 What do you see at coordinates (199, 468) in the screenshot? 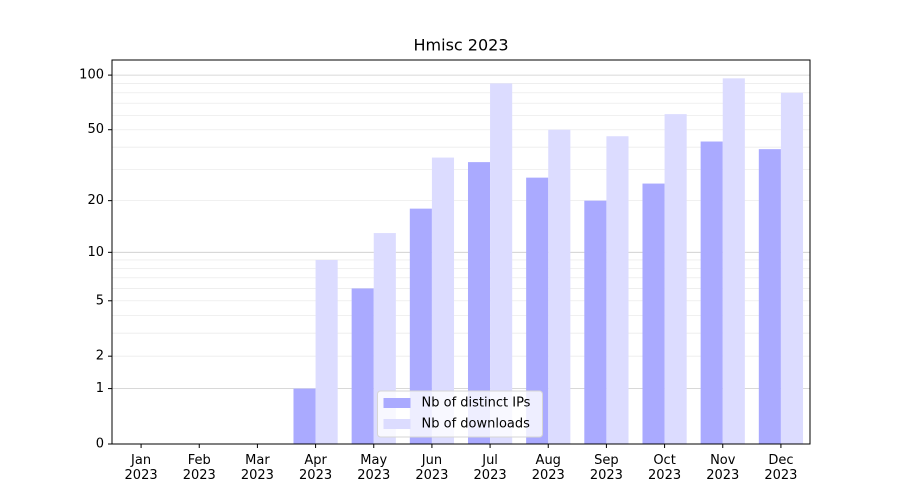
I see `x-tick-label: Feb 2023` at bounding box center [199, 468].